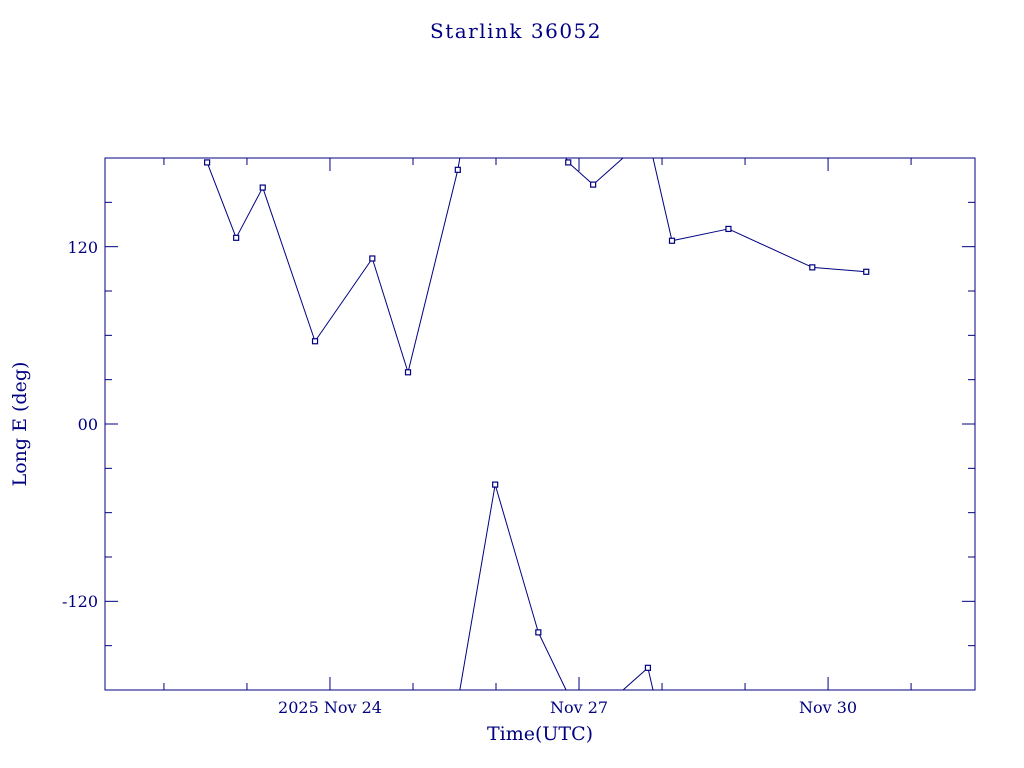  Describe the element at coordinates (88, 424) in the screenshot. I see `y-tick-label-00: 00` at that location.